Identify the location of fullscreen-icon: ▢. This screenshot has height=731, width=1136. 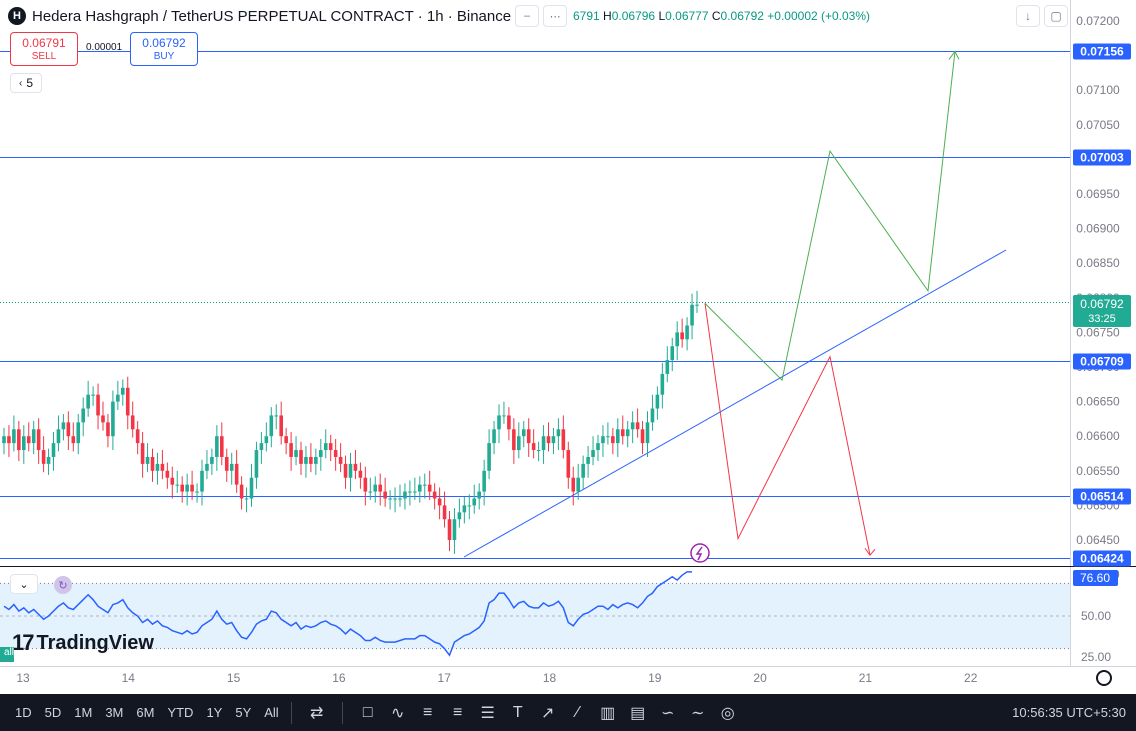
(1056, 16).